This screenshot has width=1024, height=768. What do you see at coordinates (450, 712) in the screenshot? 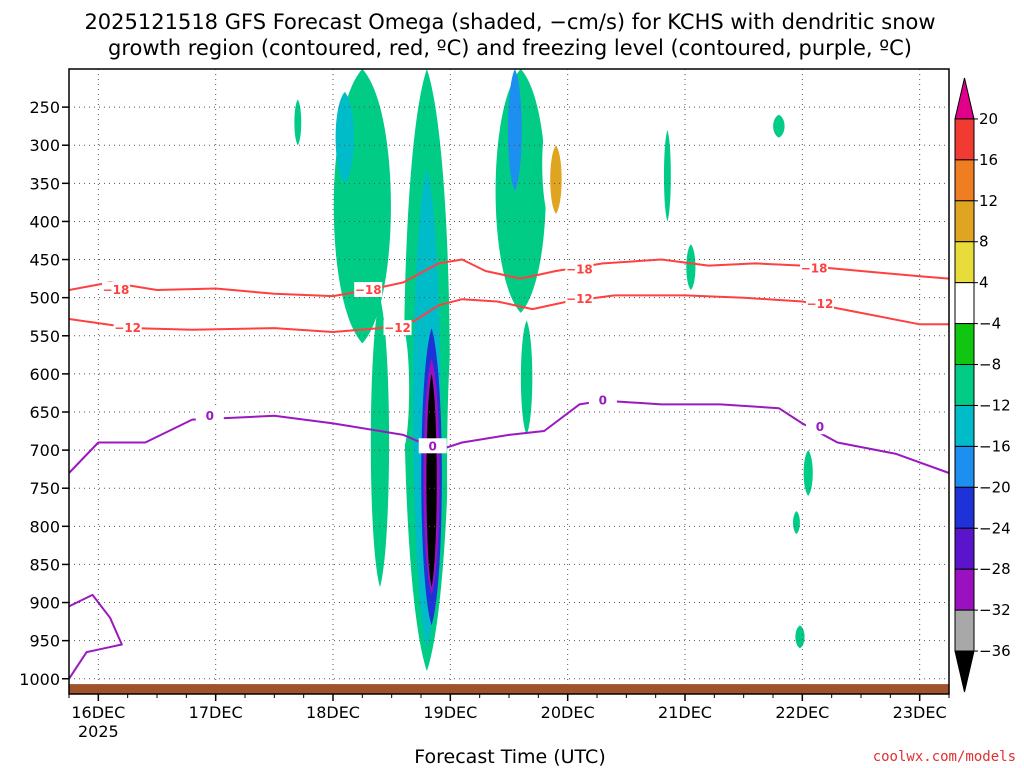
I see `x-tick-label: 19DEC` at bounding box center [450, 712].